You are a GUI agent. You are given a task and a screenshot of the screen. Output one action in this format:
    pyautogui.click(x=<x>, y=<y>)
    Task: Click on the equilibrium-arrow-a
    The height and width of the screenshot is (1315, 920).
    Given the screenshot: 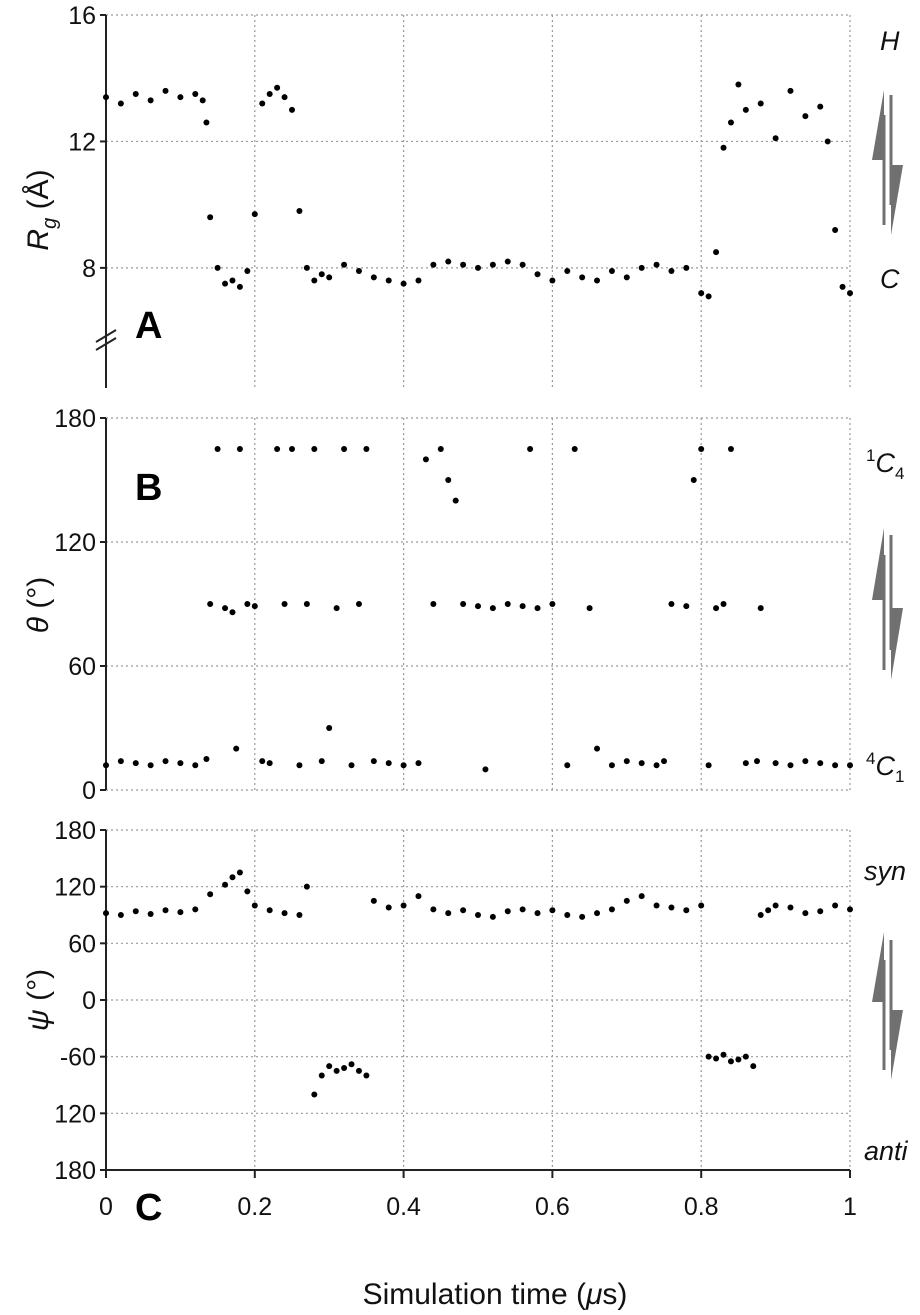 What is the action you would take?
    pyautogui.click(x=887, y=162)
    